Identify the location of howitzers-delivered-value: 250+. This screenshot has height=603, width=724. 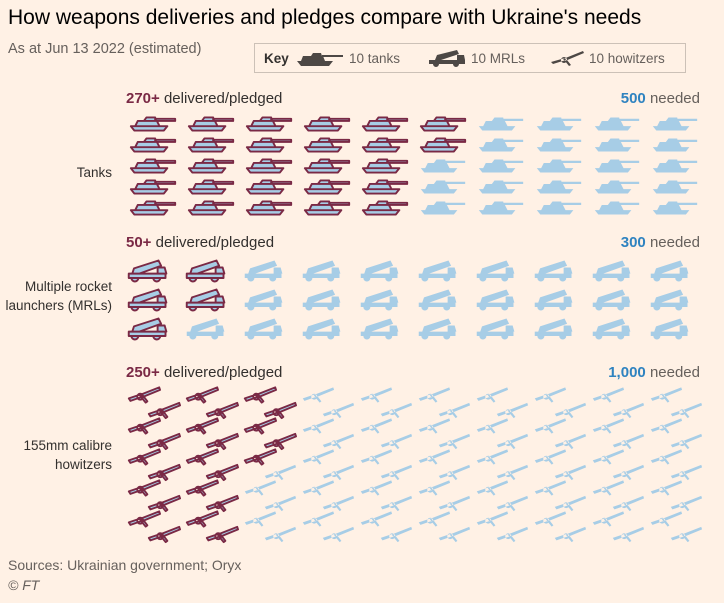
(143, 372).